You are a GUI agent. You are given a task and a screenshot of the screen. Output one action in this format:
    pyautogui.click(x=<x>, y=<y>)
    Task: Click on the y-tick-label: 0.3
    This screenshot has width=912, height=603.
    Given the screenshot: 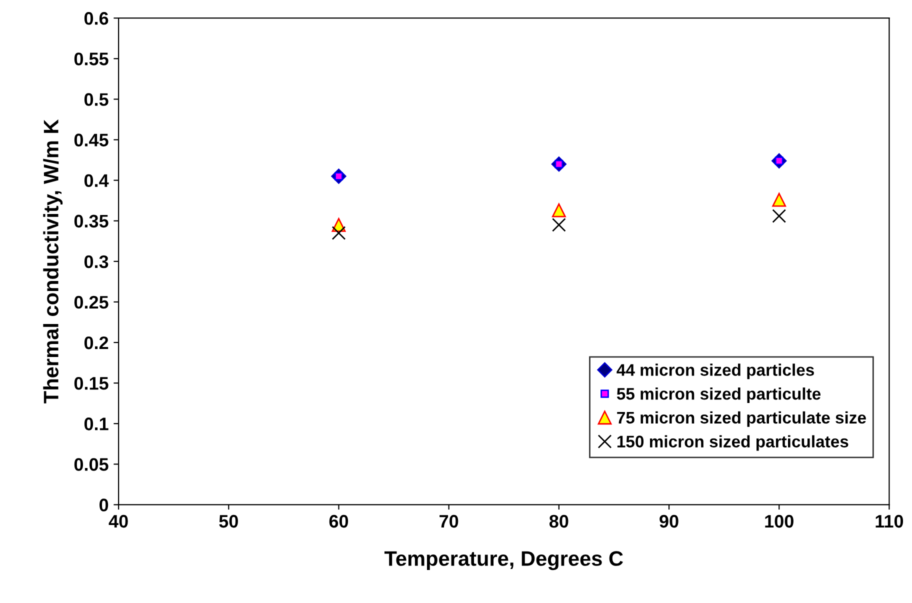 What is the action you would take?
    pyautogui.click(x=96, y=261)
    